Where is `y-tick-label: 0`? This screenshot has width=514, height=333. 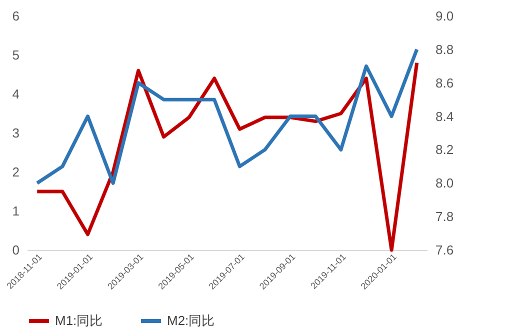 y-tick-label: 0 is located at coordinates (16, 250).